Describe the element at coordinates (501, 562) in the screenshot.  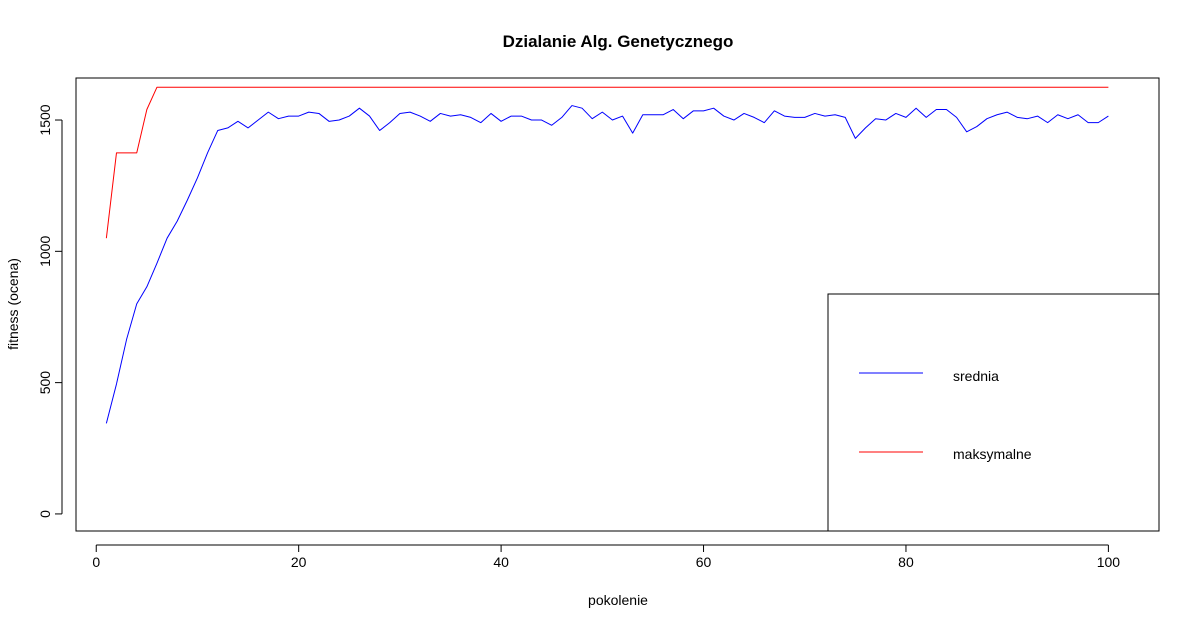
I see `x-tick-label: 40` at that location.